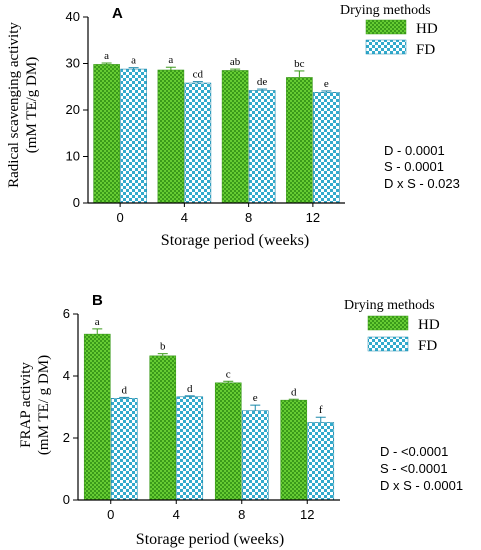  I want to click on panel-b-legend: Drying methods HD FD, so click(392, 326).